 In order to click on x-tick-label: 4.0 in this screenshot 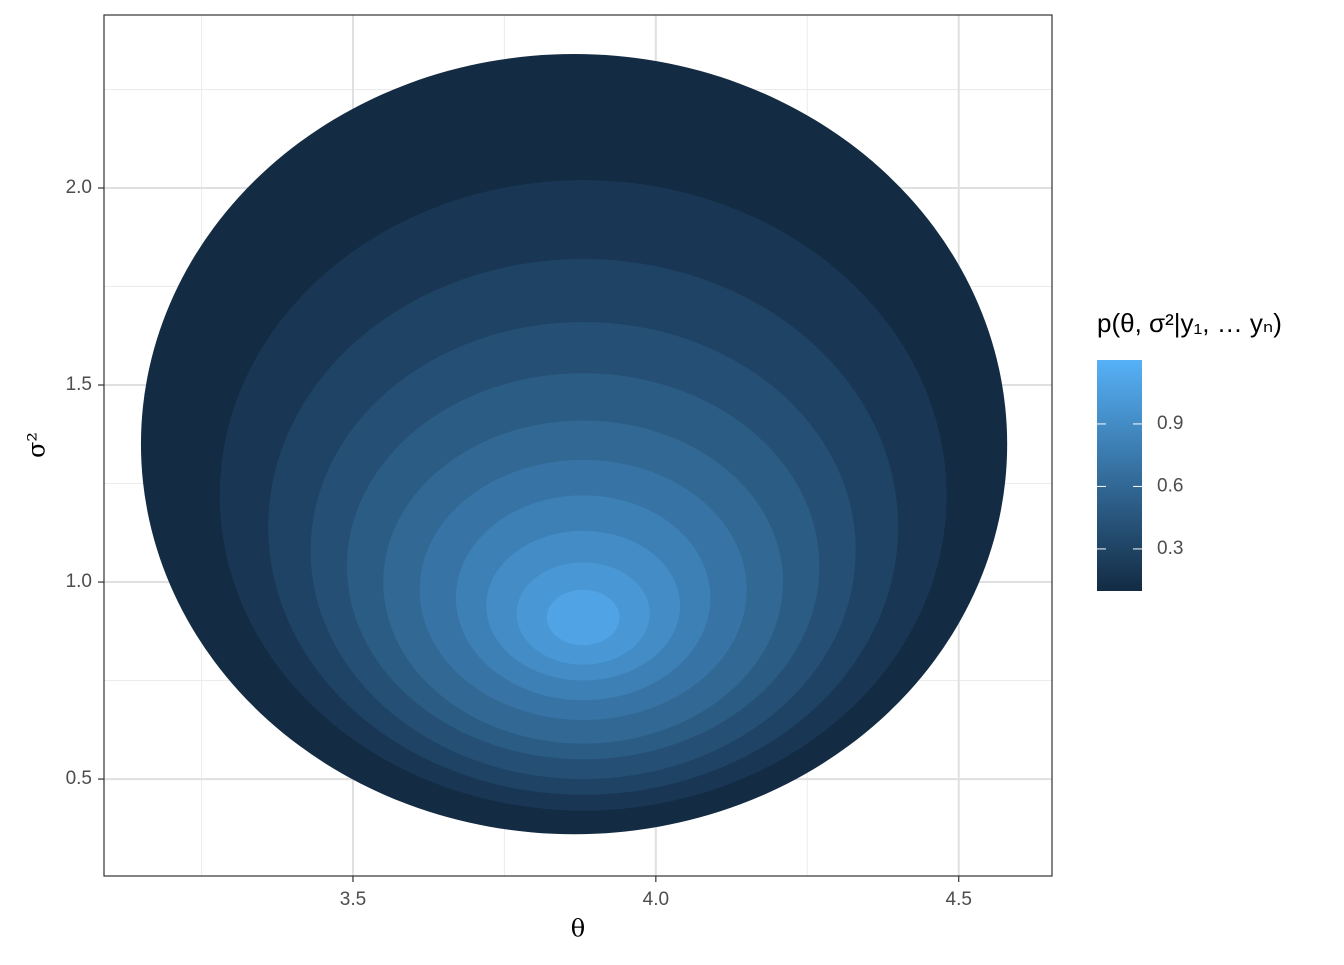, I will do `click(656, 899)`.